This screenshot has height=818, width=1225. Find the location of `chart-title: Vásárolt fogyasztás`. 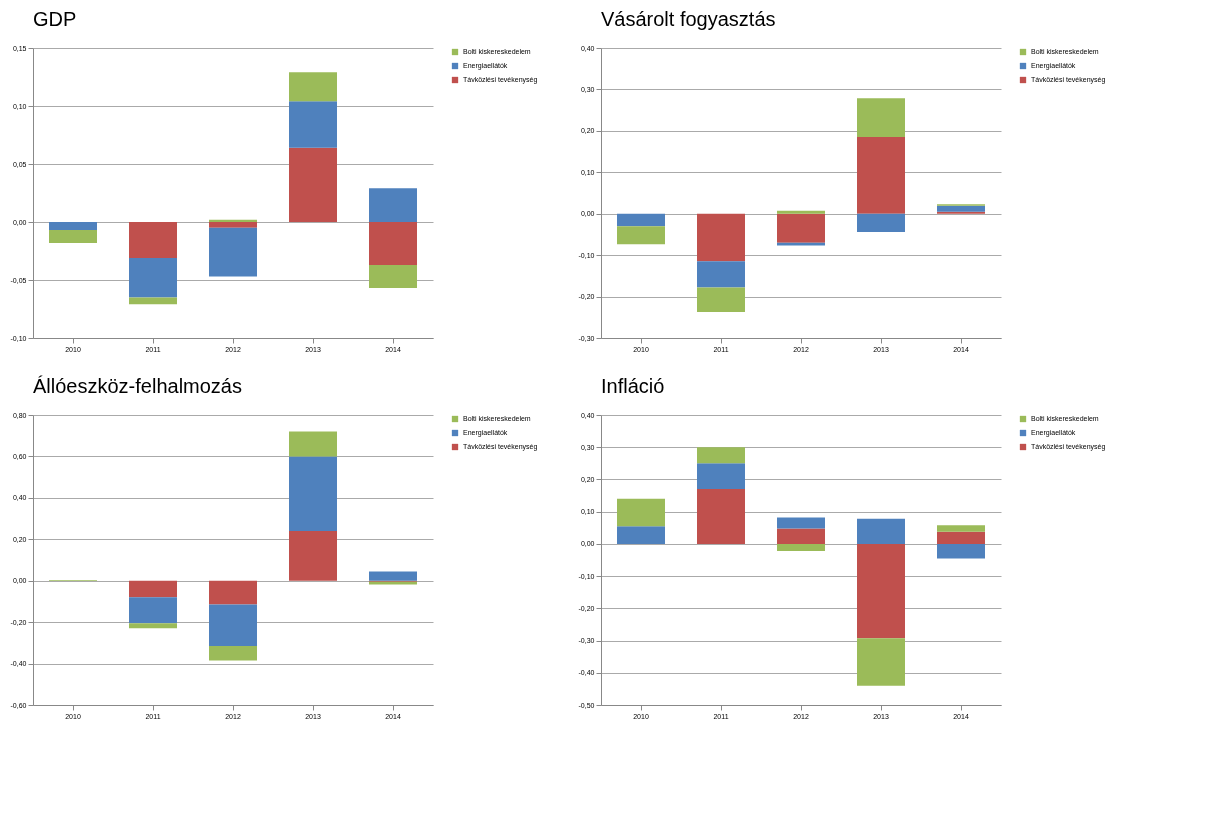

chart-title: Vásárolt fogyasztás is located at coordinates (688, 19).